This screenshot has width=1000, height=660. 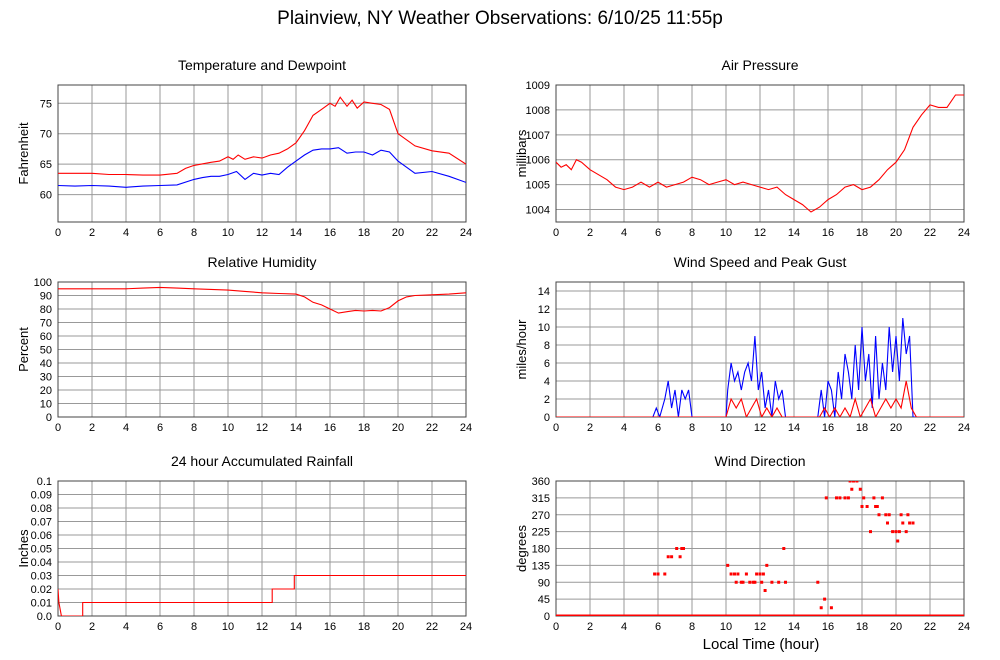 What do you see at coordinates (23, 153) in the screenshot?
I see `y-axis-label: Fahrenheit` at bounding box center [23, 153].